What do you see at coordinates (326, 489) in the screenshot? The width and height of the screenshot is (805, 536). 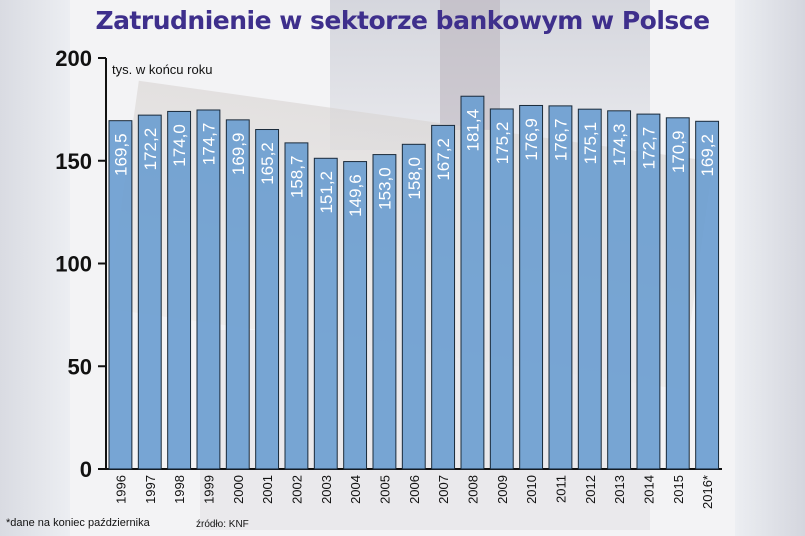 I see `x-tick-label: 2003` at bounding box center [326, 489].